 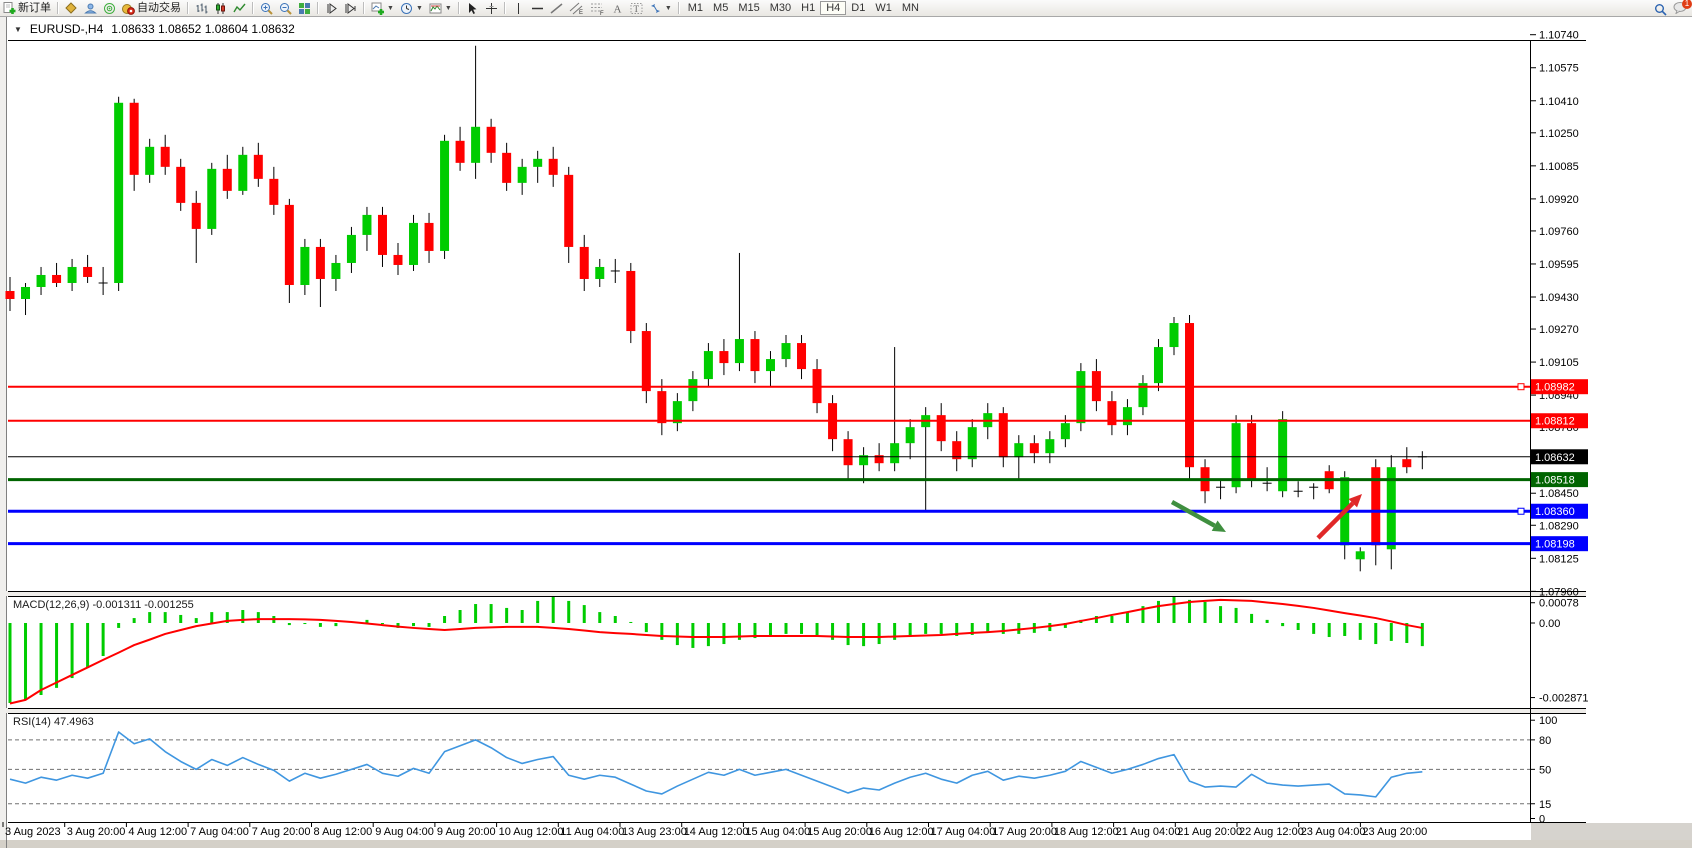 What do you see at coordinates (96, 832) in the screenshot?
I see `time-tick-label: 3 Aug 20:00` at bounding box center [96, 832].